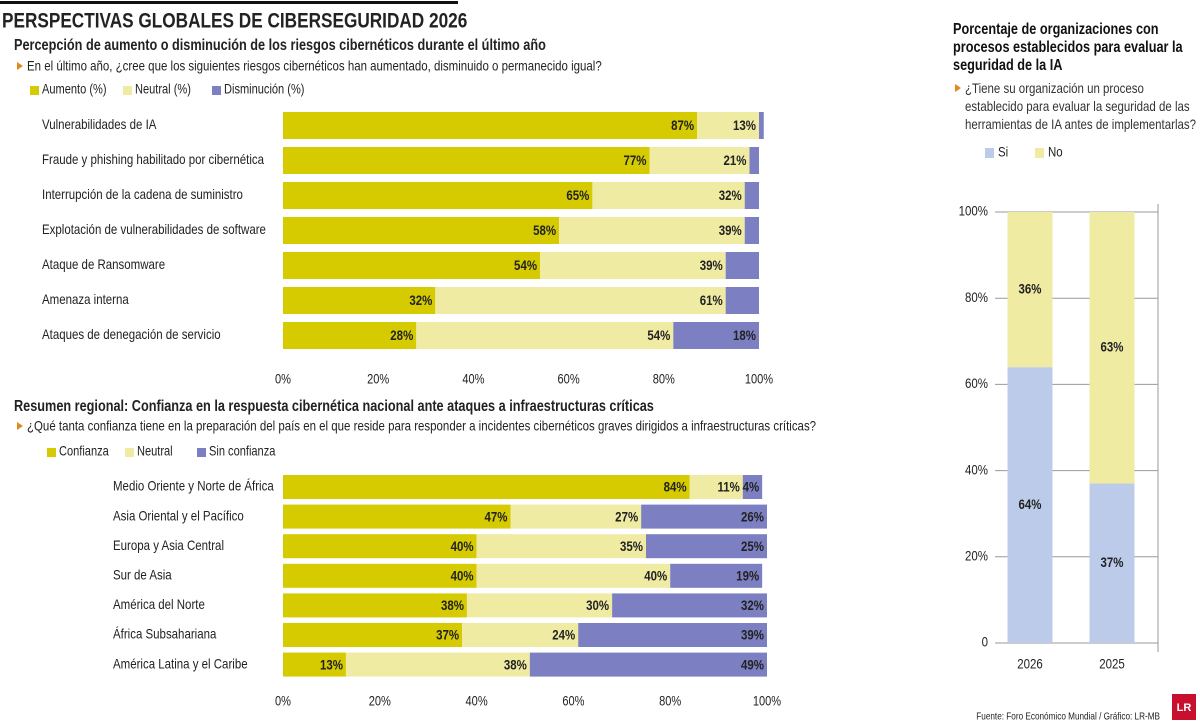  What do you see at coordinates (180, 663) in the screenshot?
I see `y-tick-label: América Latina y el Caribe` at bounding box center [180, 663].